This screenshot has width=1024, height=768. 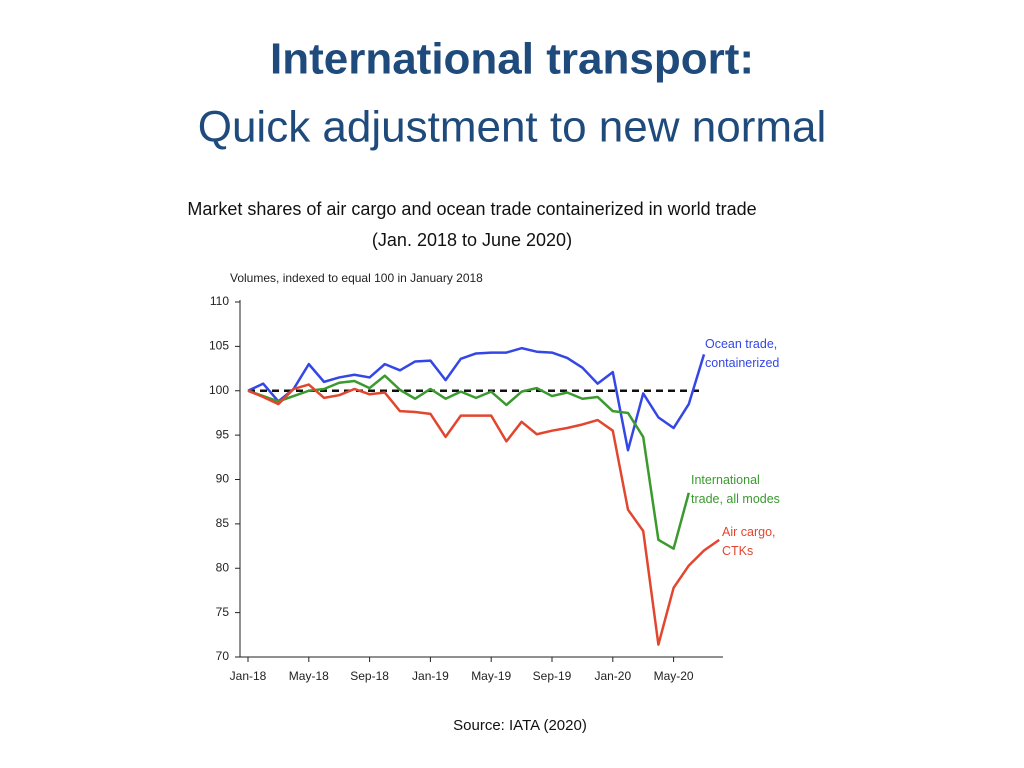 What do you see at coordinates (219, 346) in the screenshot?
I see `y-tick-label: 105` at bounding box center [219, 346].